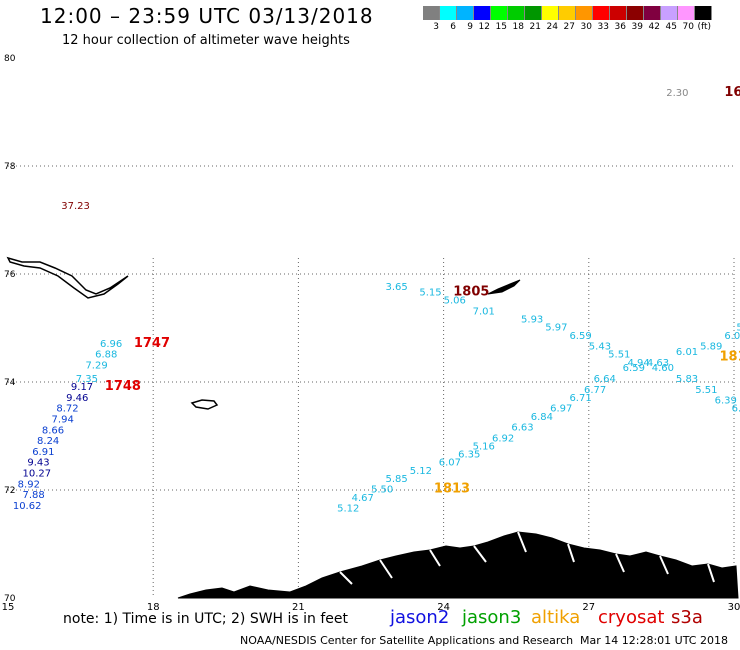 The height and width of the screenshot is (650, 740). I want to click on wave-height-value: 6.91, so click(43, 452).